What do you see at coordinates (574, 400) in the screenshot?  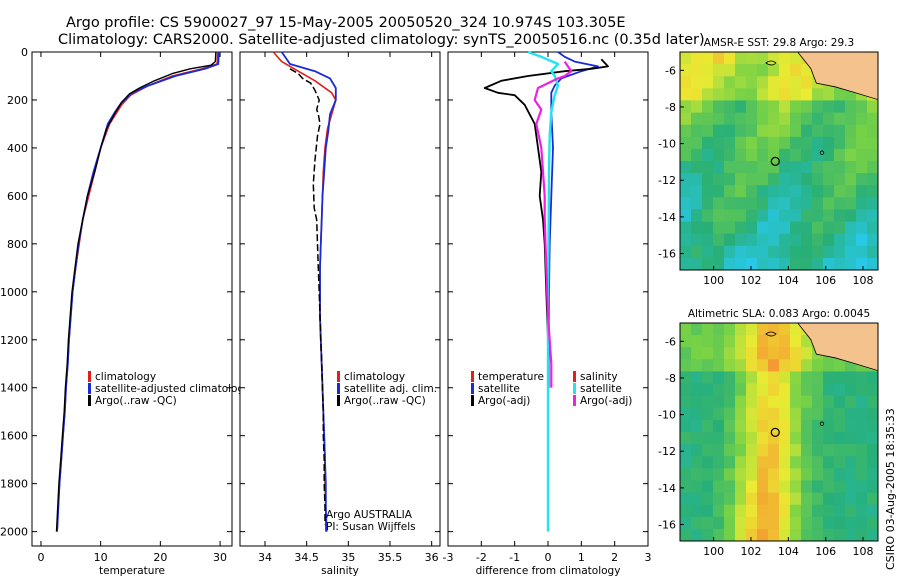 I see `difference-legend-swatch` at bounding box center [574, 400].